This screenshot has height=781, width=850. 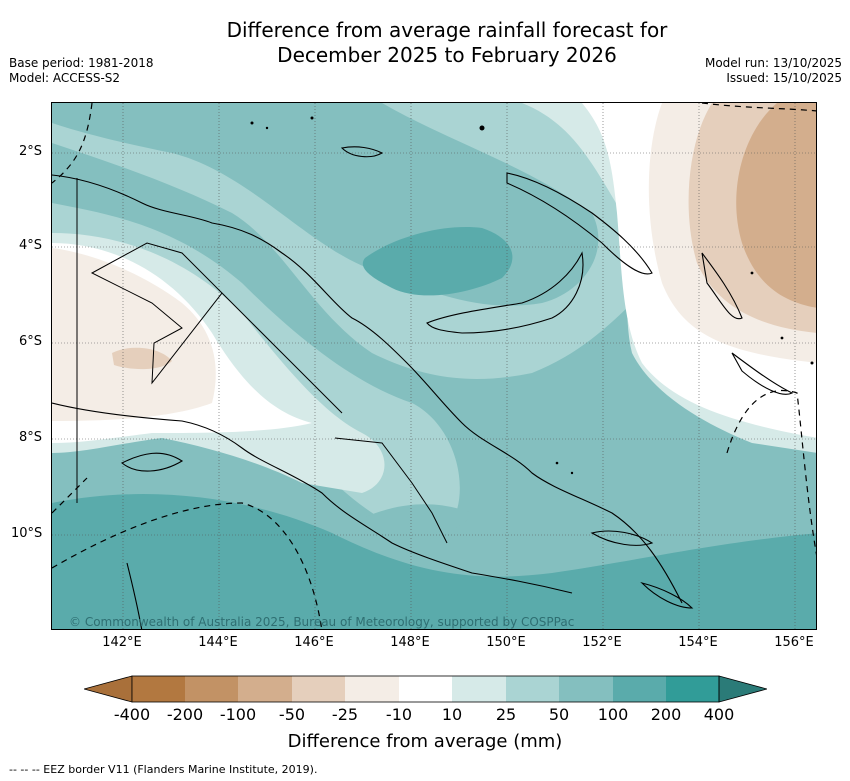 I want to click on model-run: Model run: 13/10/2025, so click(x=773, y=63).